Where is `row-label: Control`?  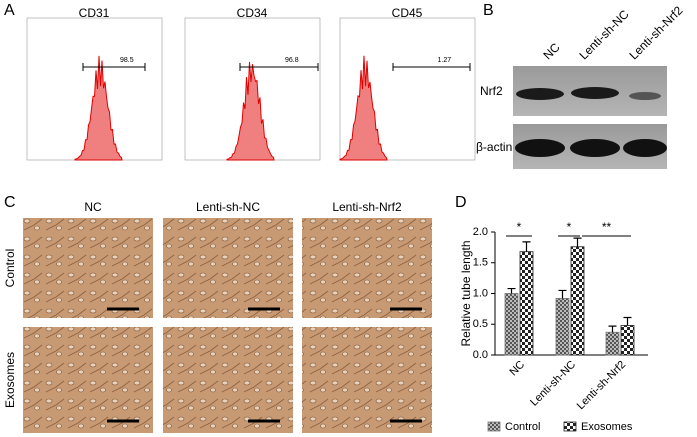
row-label: Control is located at coordinates (10, 268).